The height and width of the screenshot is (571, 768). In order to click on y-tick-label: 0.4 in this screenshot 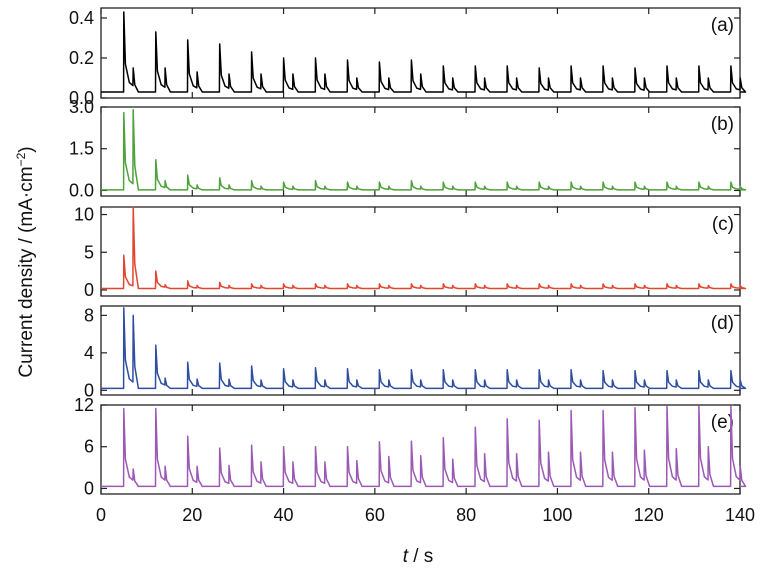, I will do `click(81, 18)`.